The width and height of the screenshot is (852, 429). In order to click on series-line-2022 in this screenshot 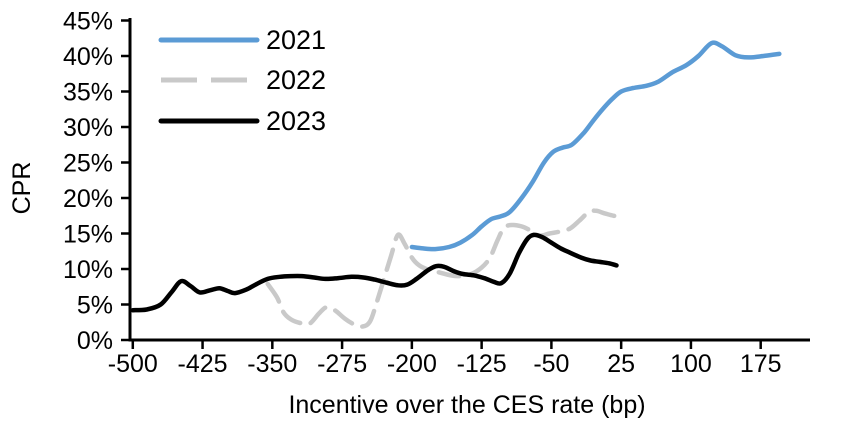, I will do `click(444, 268)`.